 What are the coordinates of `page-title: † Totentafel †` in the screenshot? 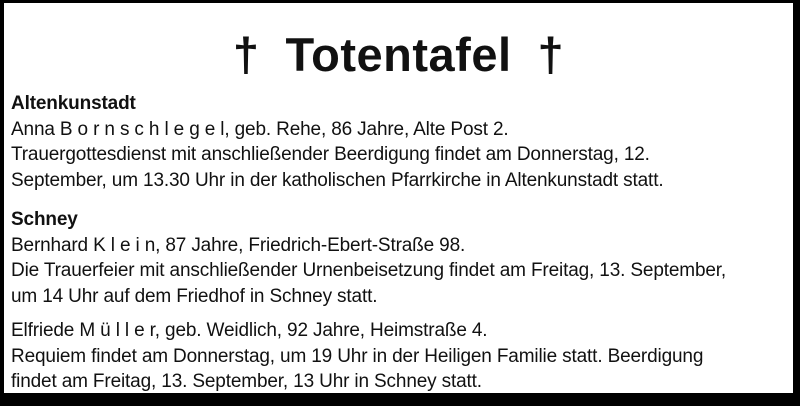 It's located at (398, 55).